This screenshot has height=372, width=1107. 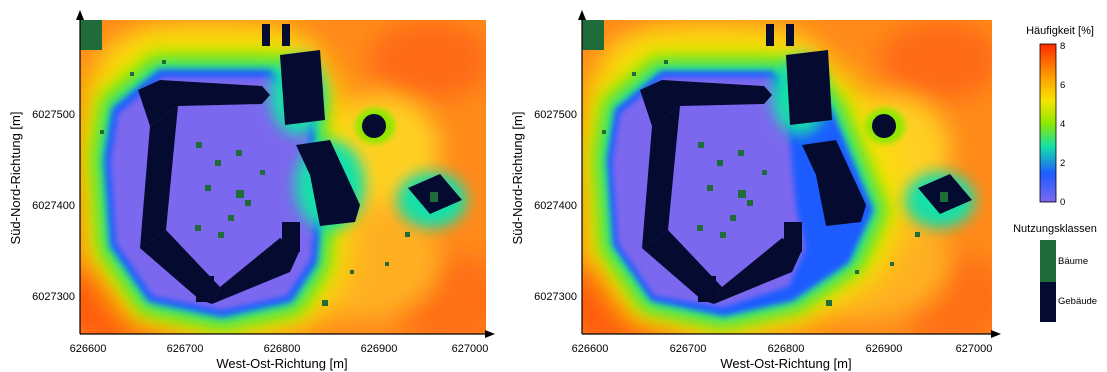 I want to click on legend-swatch-buildings, so click(x=1048, y=302).